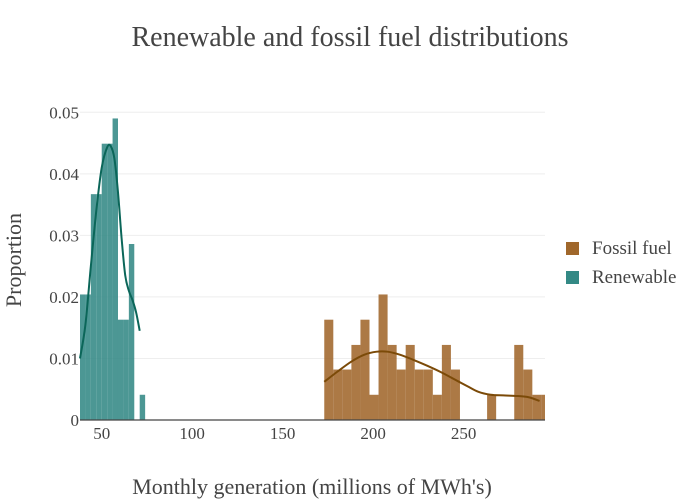 The width and height of the screenshot is (700, 500). I want to click on y-tick-label: 0.01, so click(64, 358).